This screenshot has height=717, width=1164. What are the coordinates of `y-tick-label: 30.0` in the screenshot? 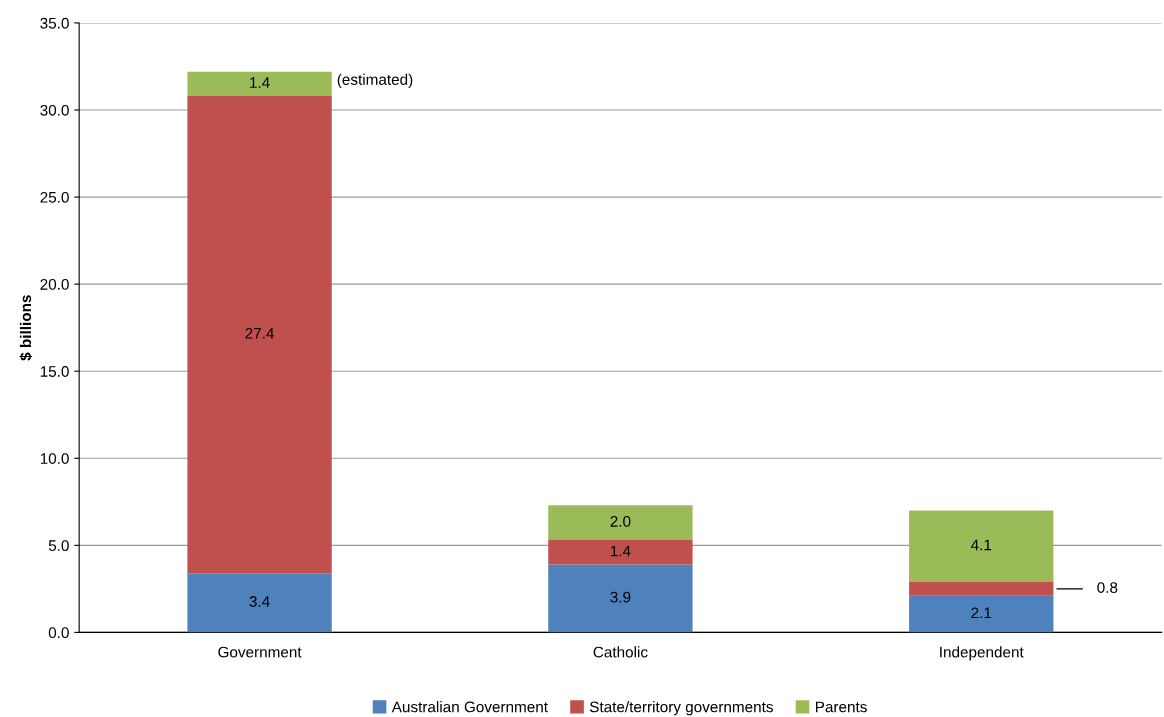 It's located at (54, 110).